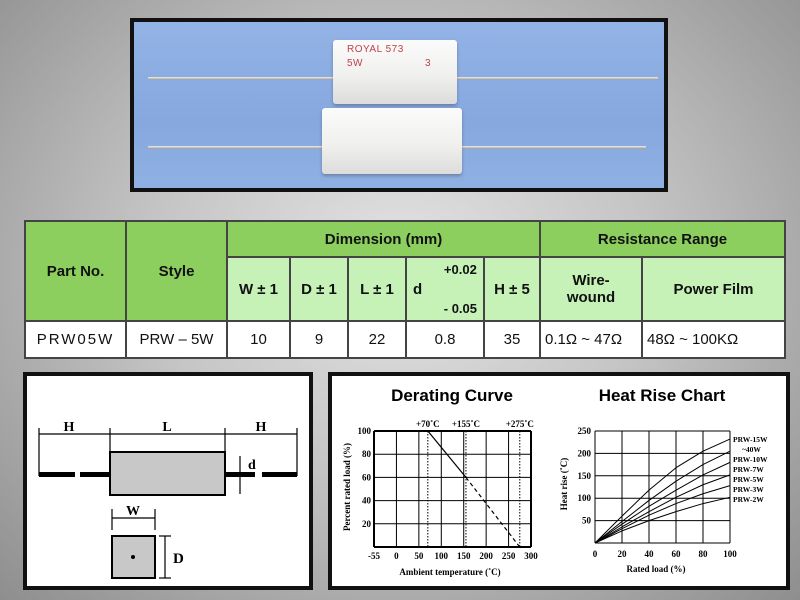 This screenshot has width=800, height=600. I want to click on derating-line-dashed, so click(493, 512).